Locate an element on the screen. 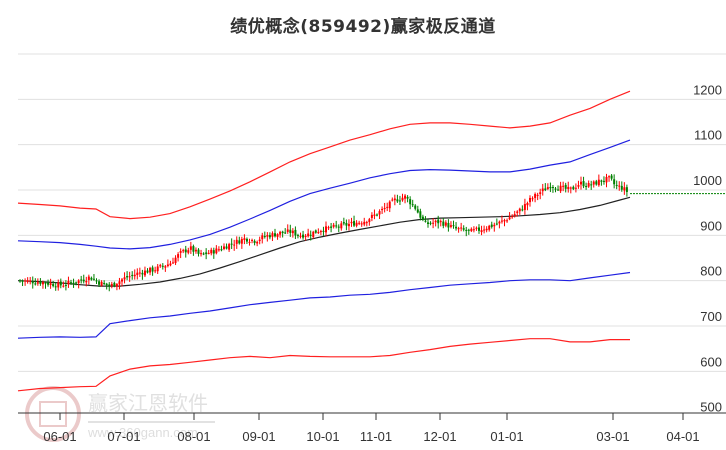 This screenshot has height=450, width=726. x-tick-label: 11-01 is located at coordinates (376, 436).